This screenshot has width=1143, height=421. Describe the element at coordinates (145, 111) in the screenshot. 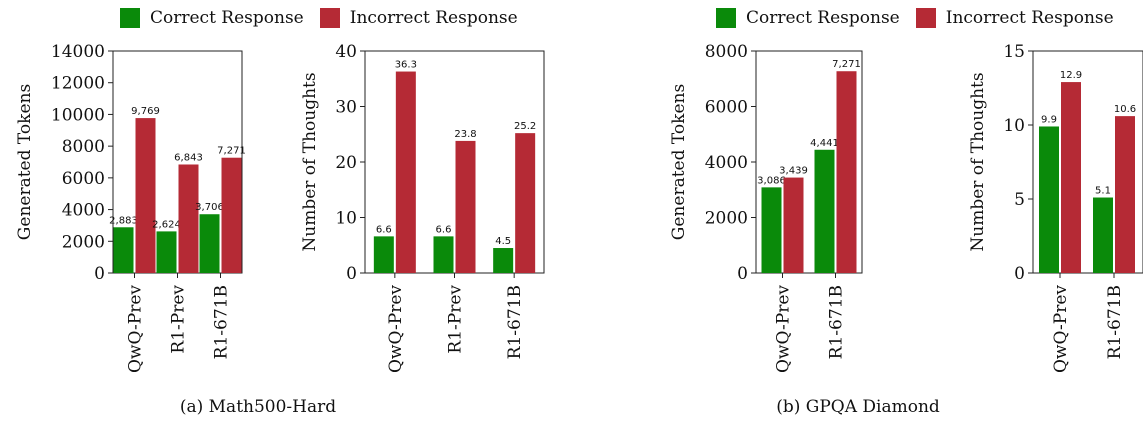

I see `data-label-incorrect: 9,769` at that location.